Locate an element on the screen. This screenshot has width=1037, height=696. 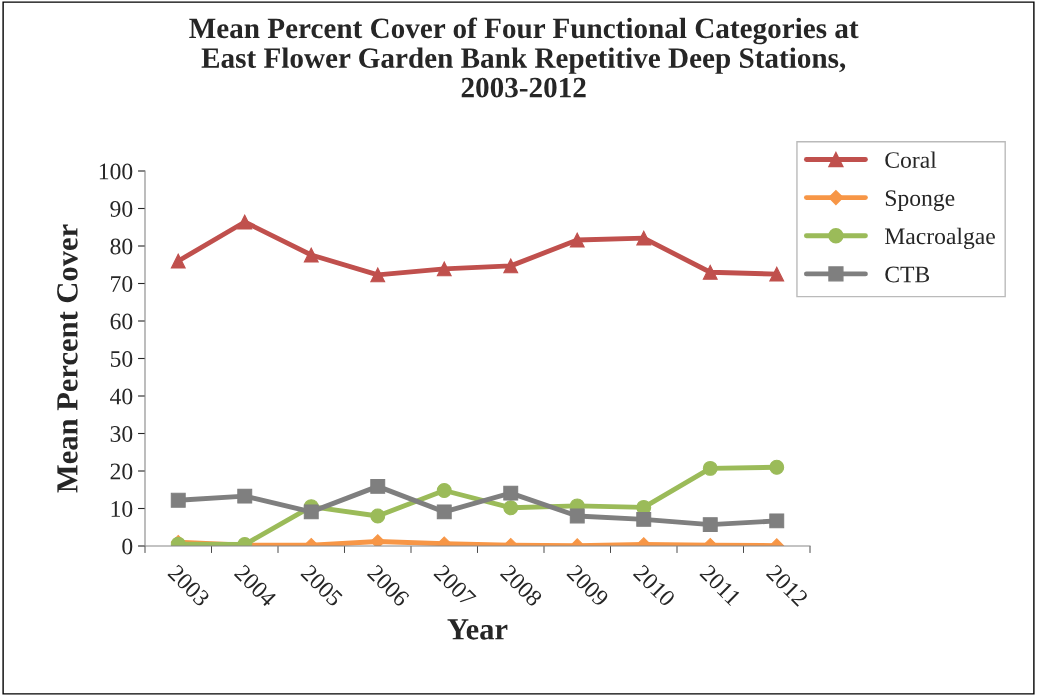
x-tick-label: 2010 is located at coordinates (654, 585).